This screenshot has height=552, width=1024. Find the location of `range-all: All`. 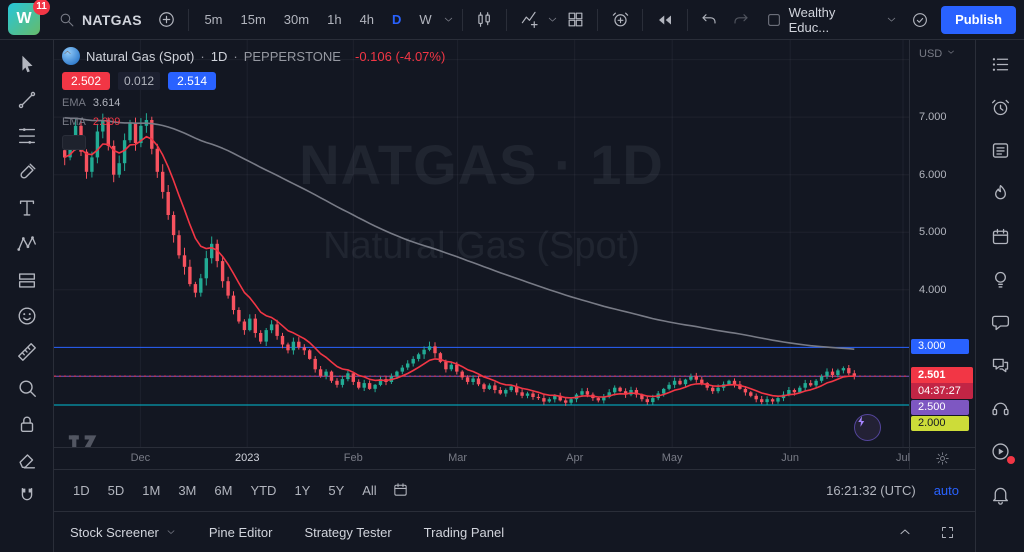

range-all: All is located at coordinates (369, 490).